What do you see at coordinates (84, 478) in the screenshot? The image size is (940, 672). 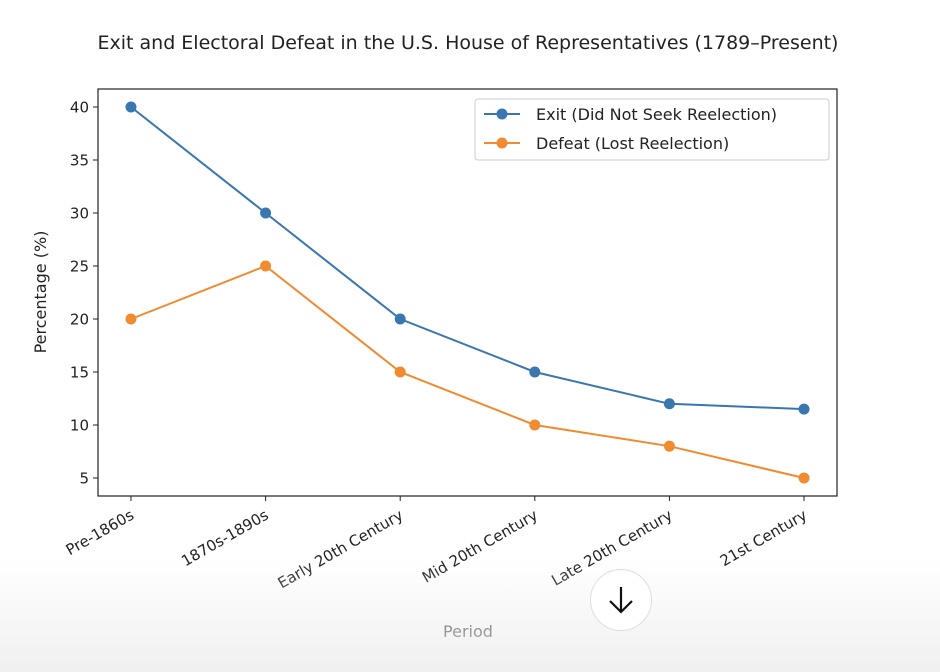 I see `y-tick-label: 5` at bounding box center [84, 478].